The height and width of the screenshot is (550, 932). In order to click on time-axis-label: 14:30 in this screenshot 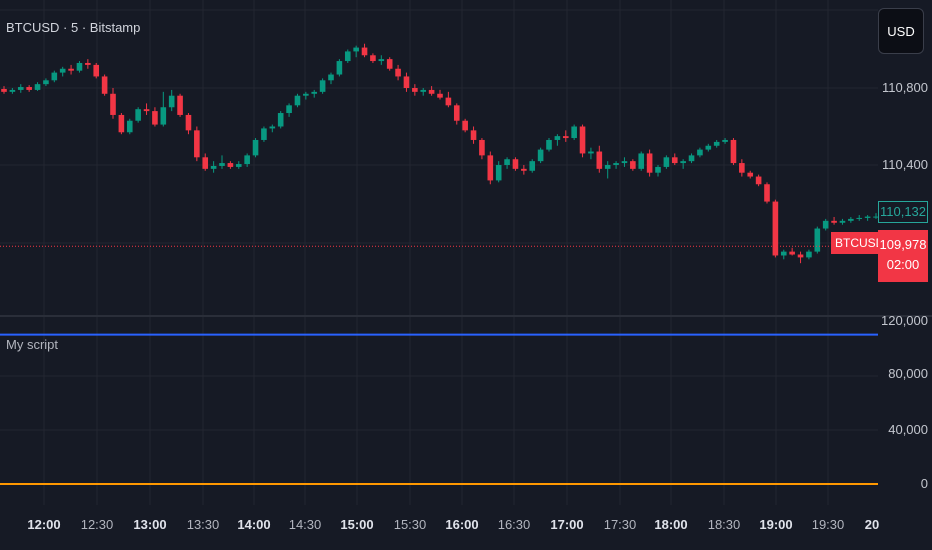, I will do `click(305, 524)`.